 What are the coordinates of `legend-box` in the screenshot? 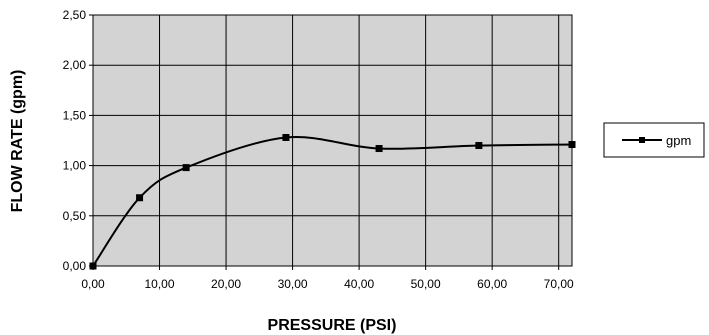 It's located at (654, 140).